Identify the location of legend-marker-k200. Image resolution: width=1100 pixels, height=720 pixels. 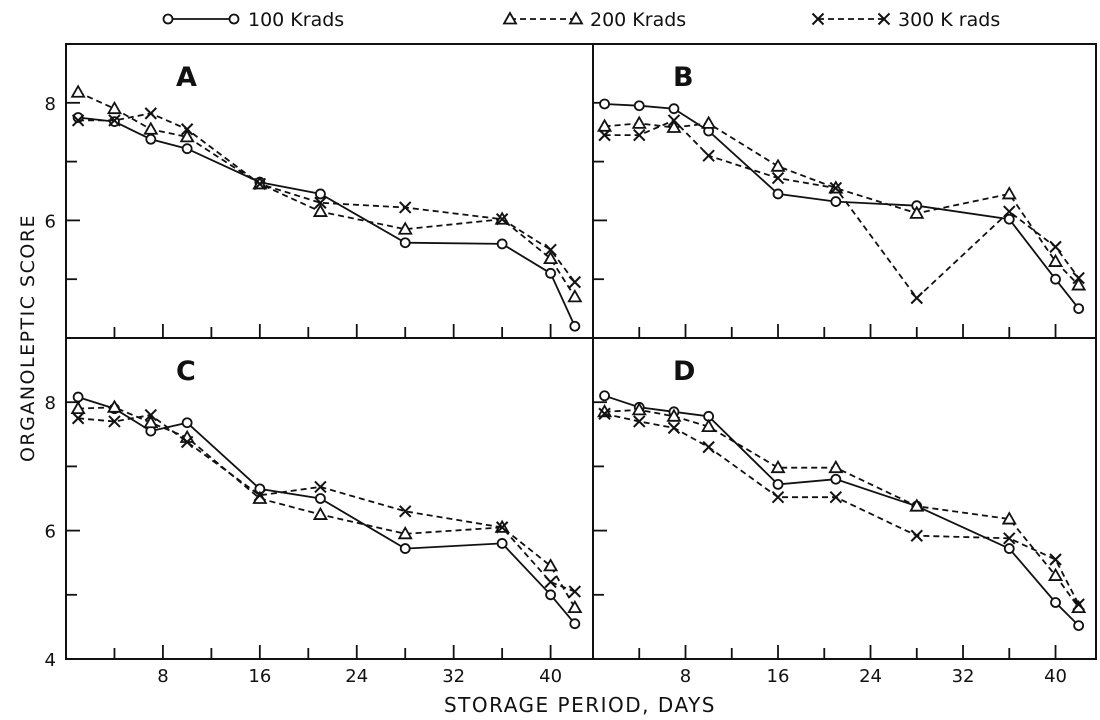
(510, 18).